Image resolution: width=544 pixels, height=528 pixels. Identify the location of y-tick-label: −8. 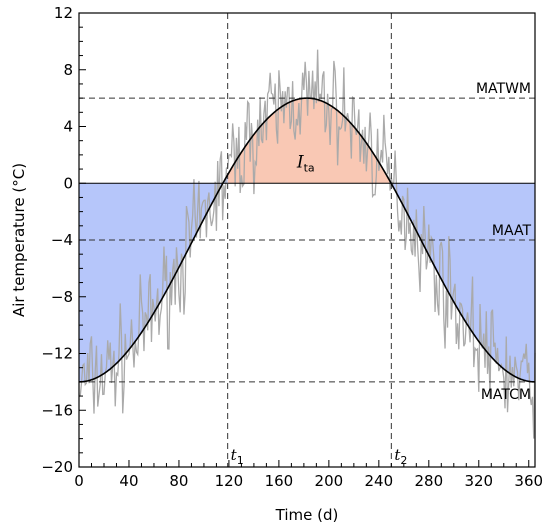
(62, 297).